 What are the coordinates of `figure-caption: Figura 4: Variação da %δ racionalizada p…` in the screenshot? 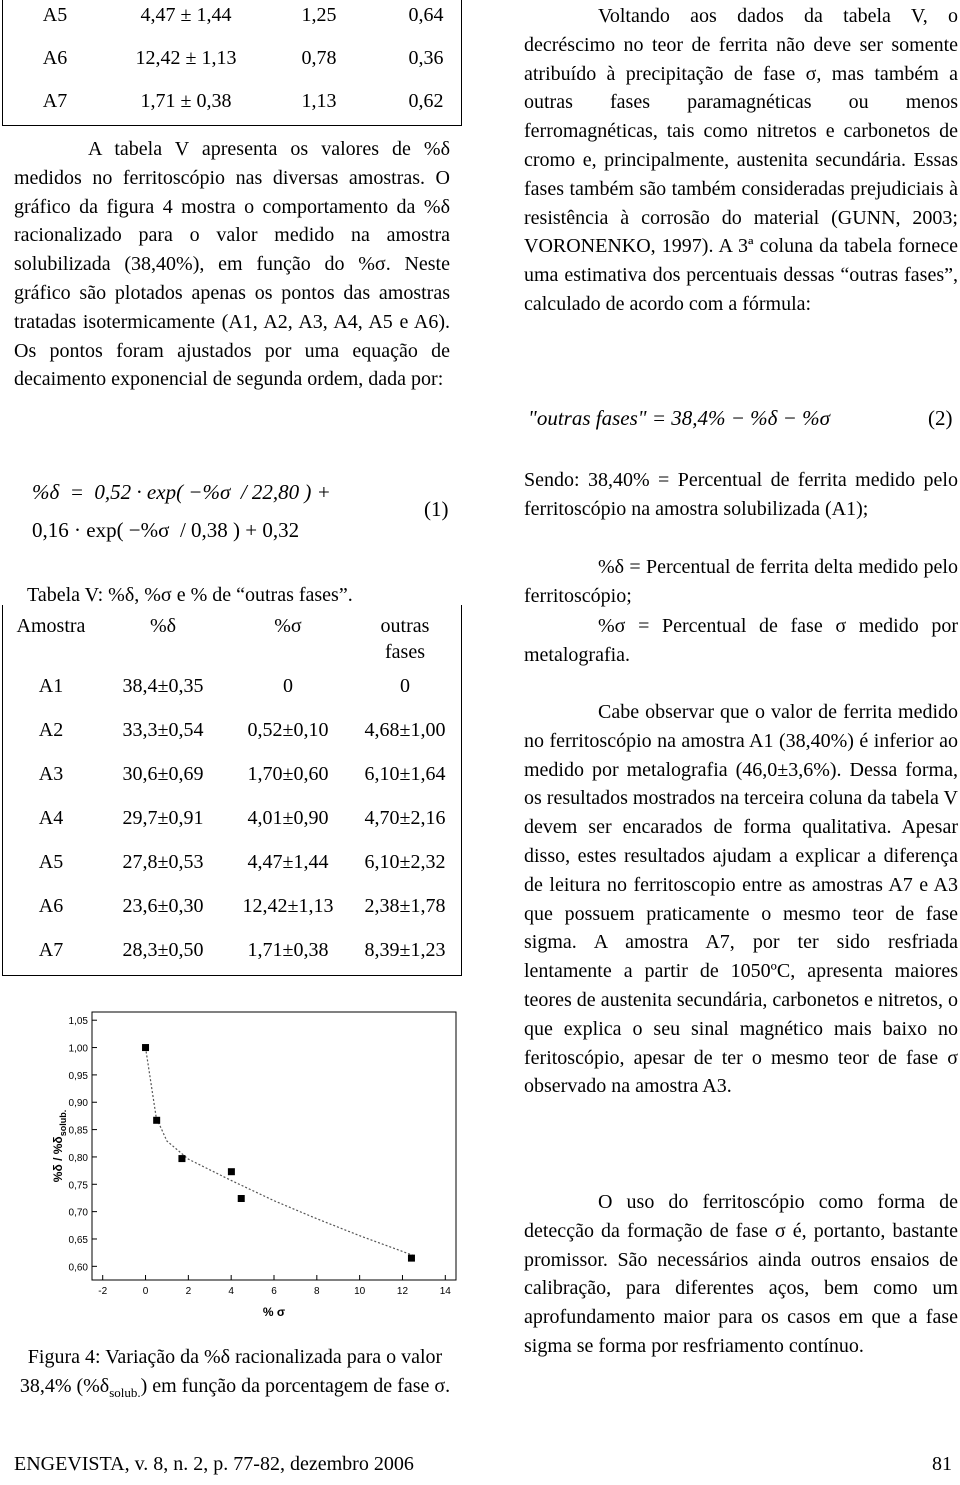 It's located at (235, 1375).